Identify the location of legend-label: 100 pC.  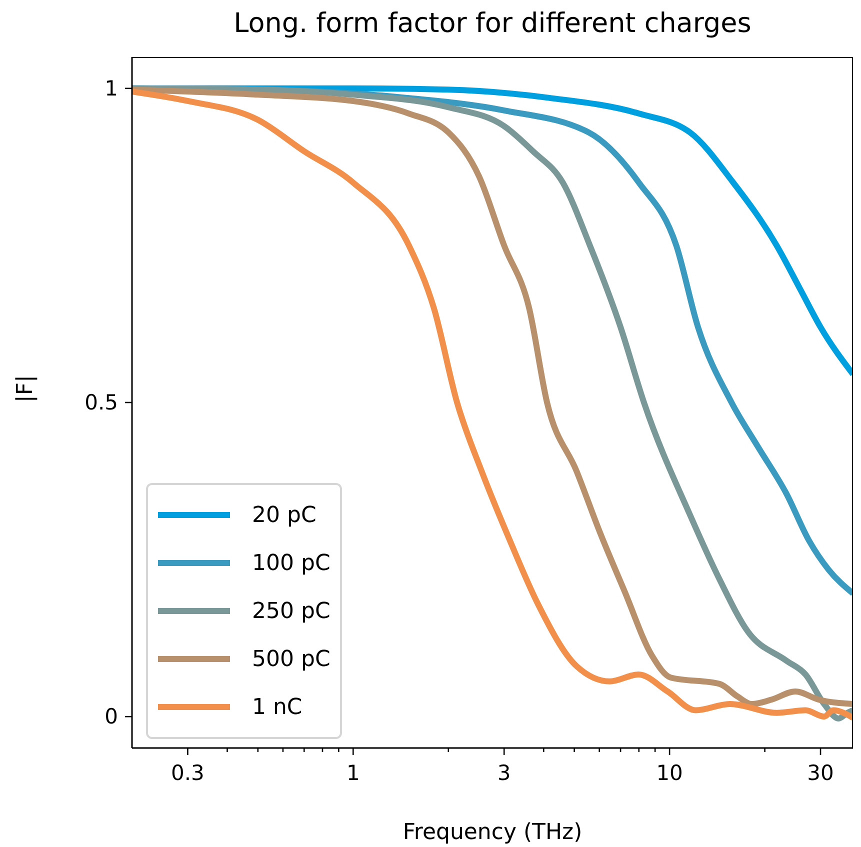
(291, 563).